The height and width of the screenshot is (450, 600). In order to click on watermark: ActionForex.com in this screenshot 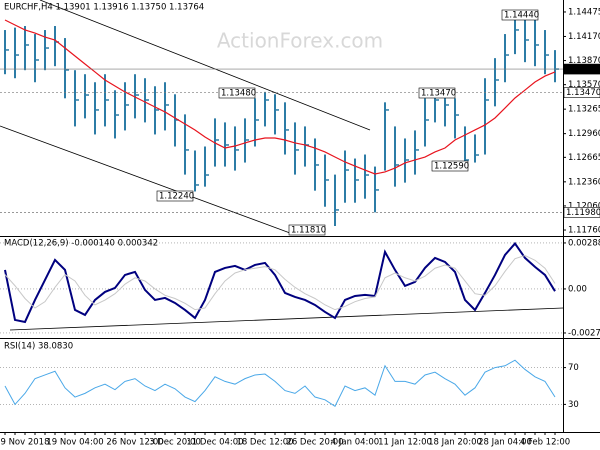, I will do `click(300, 41)`.